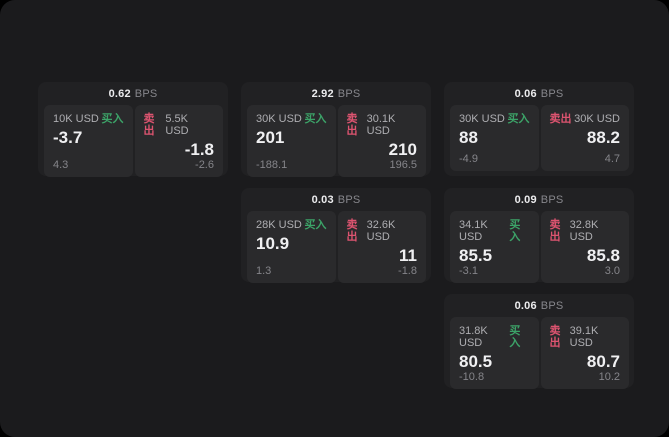 This screenshot has height=437, width=669. What do you see at coordinates (403, 165) in the screenshot?
I see `sell-delta: 196.5` at bounding box center [403, 165].